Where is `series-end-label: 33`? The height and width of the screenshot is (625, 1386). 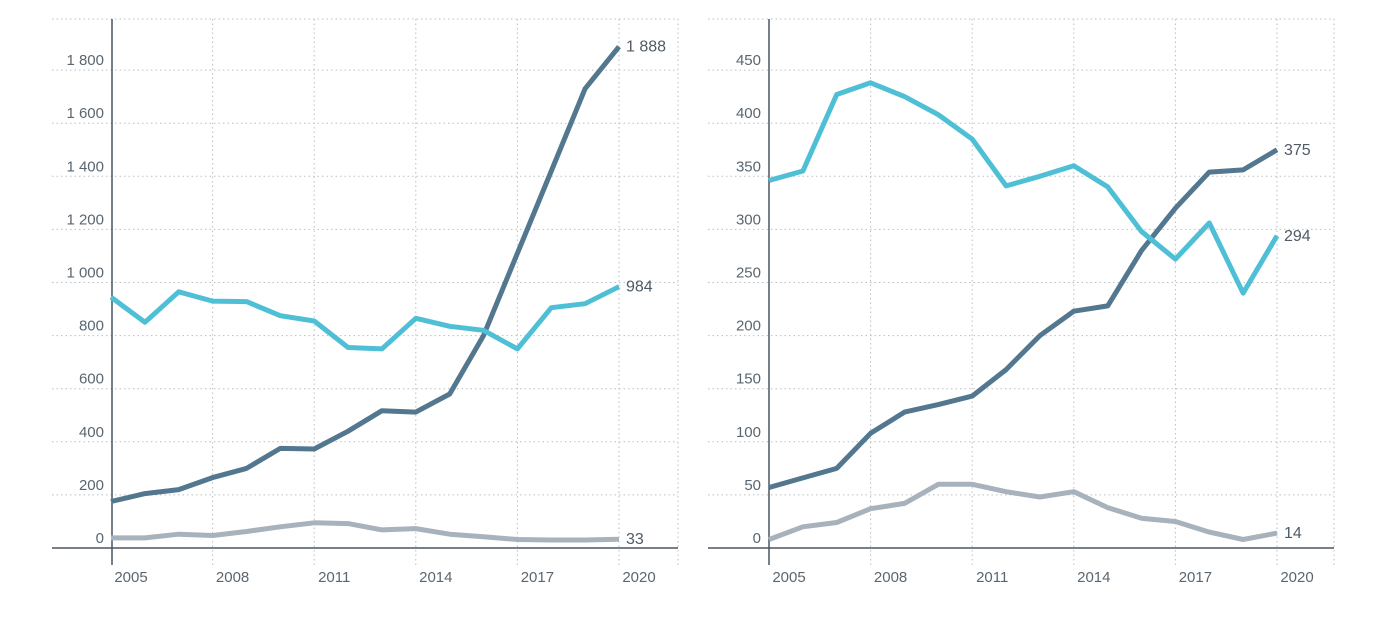
series-end-label: 33 is located at coordinates (635, 539).